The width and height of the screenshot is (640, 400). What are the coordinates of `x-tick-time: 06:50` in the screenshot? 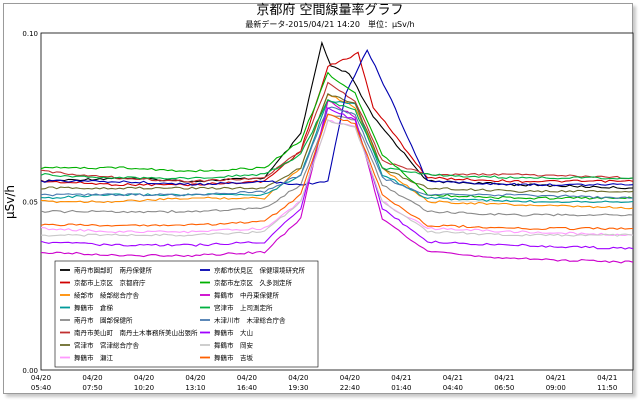 It's located at (504, 388).